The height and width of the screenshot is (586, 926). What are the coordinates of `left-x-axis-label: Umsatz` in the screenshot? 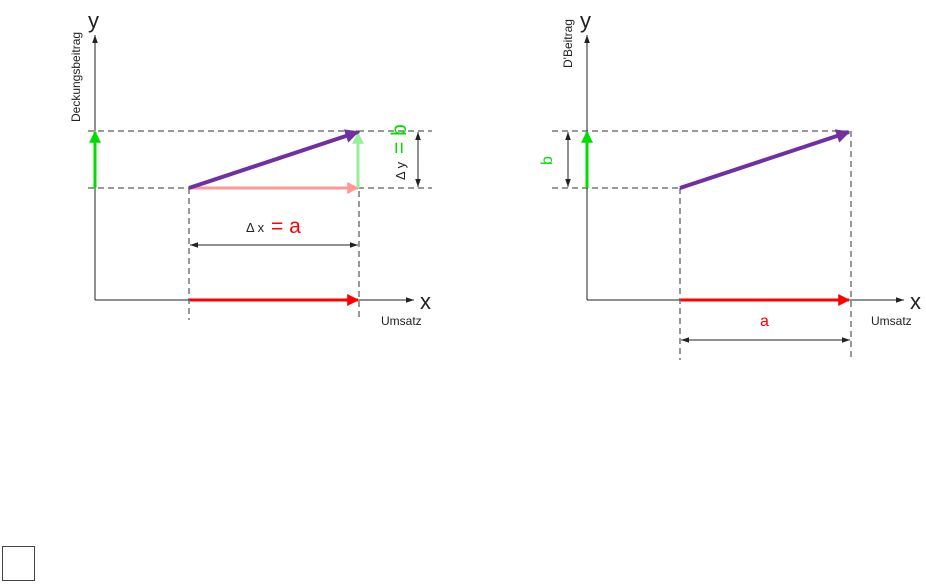 It's located at (401, 321).